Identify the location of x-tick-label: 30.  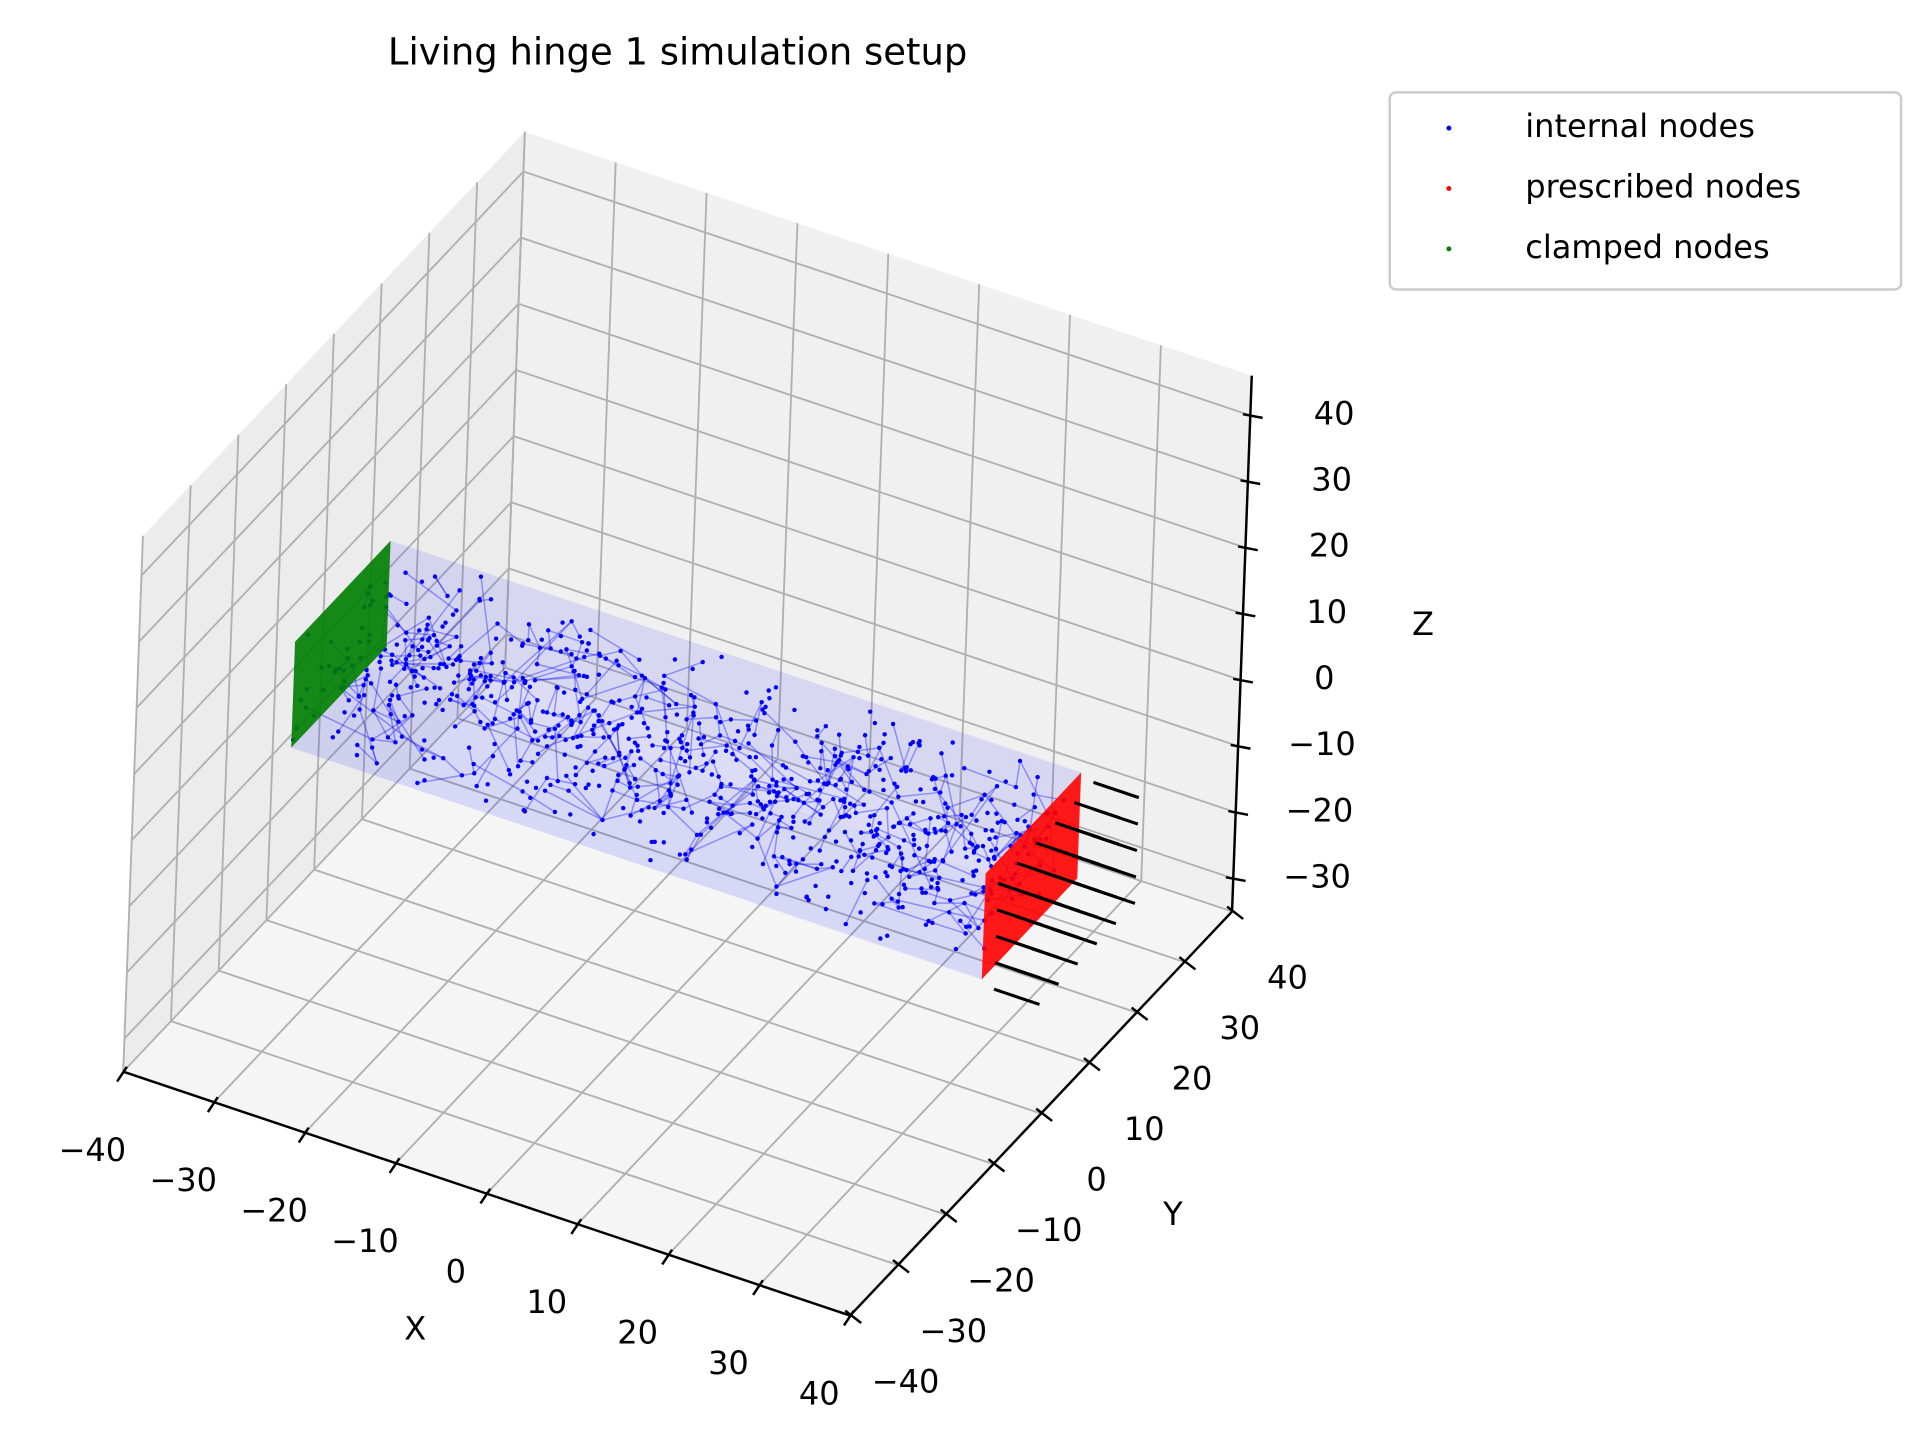
(728, 1363).